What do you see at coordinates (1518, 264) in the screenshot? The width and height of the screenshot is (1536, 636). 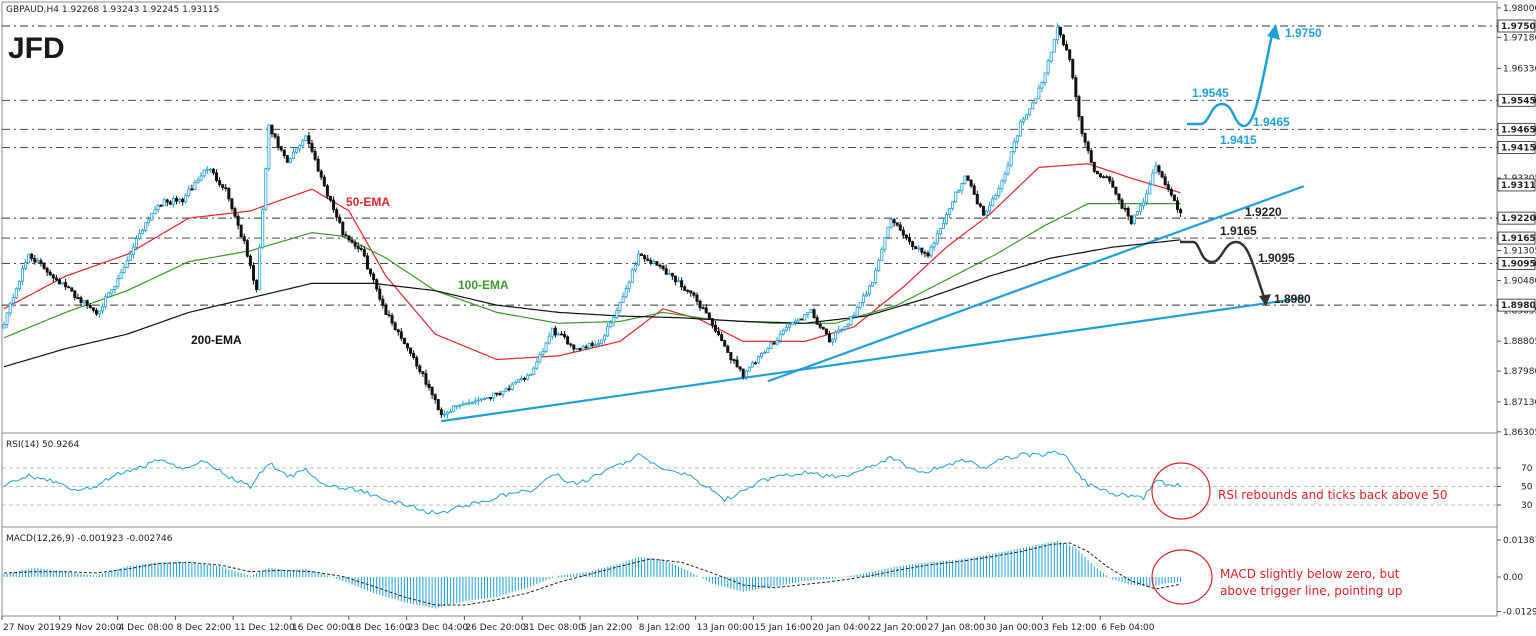 I see `price-label-text: 1.90950` at bounding box center [1518, 264].